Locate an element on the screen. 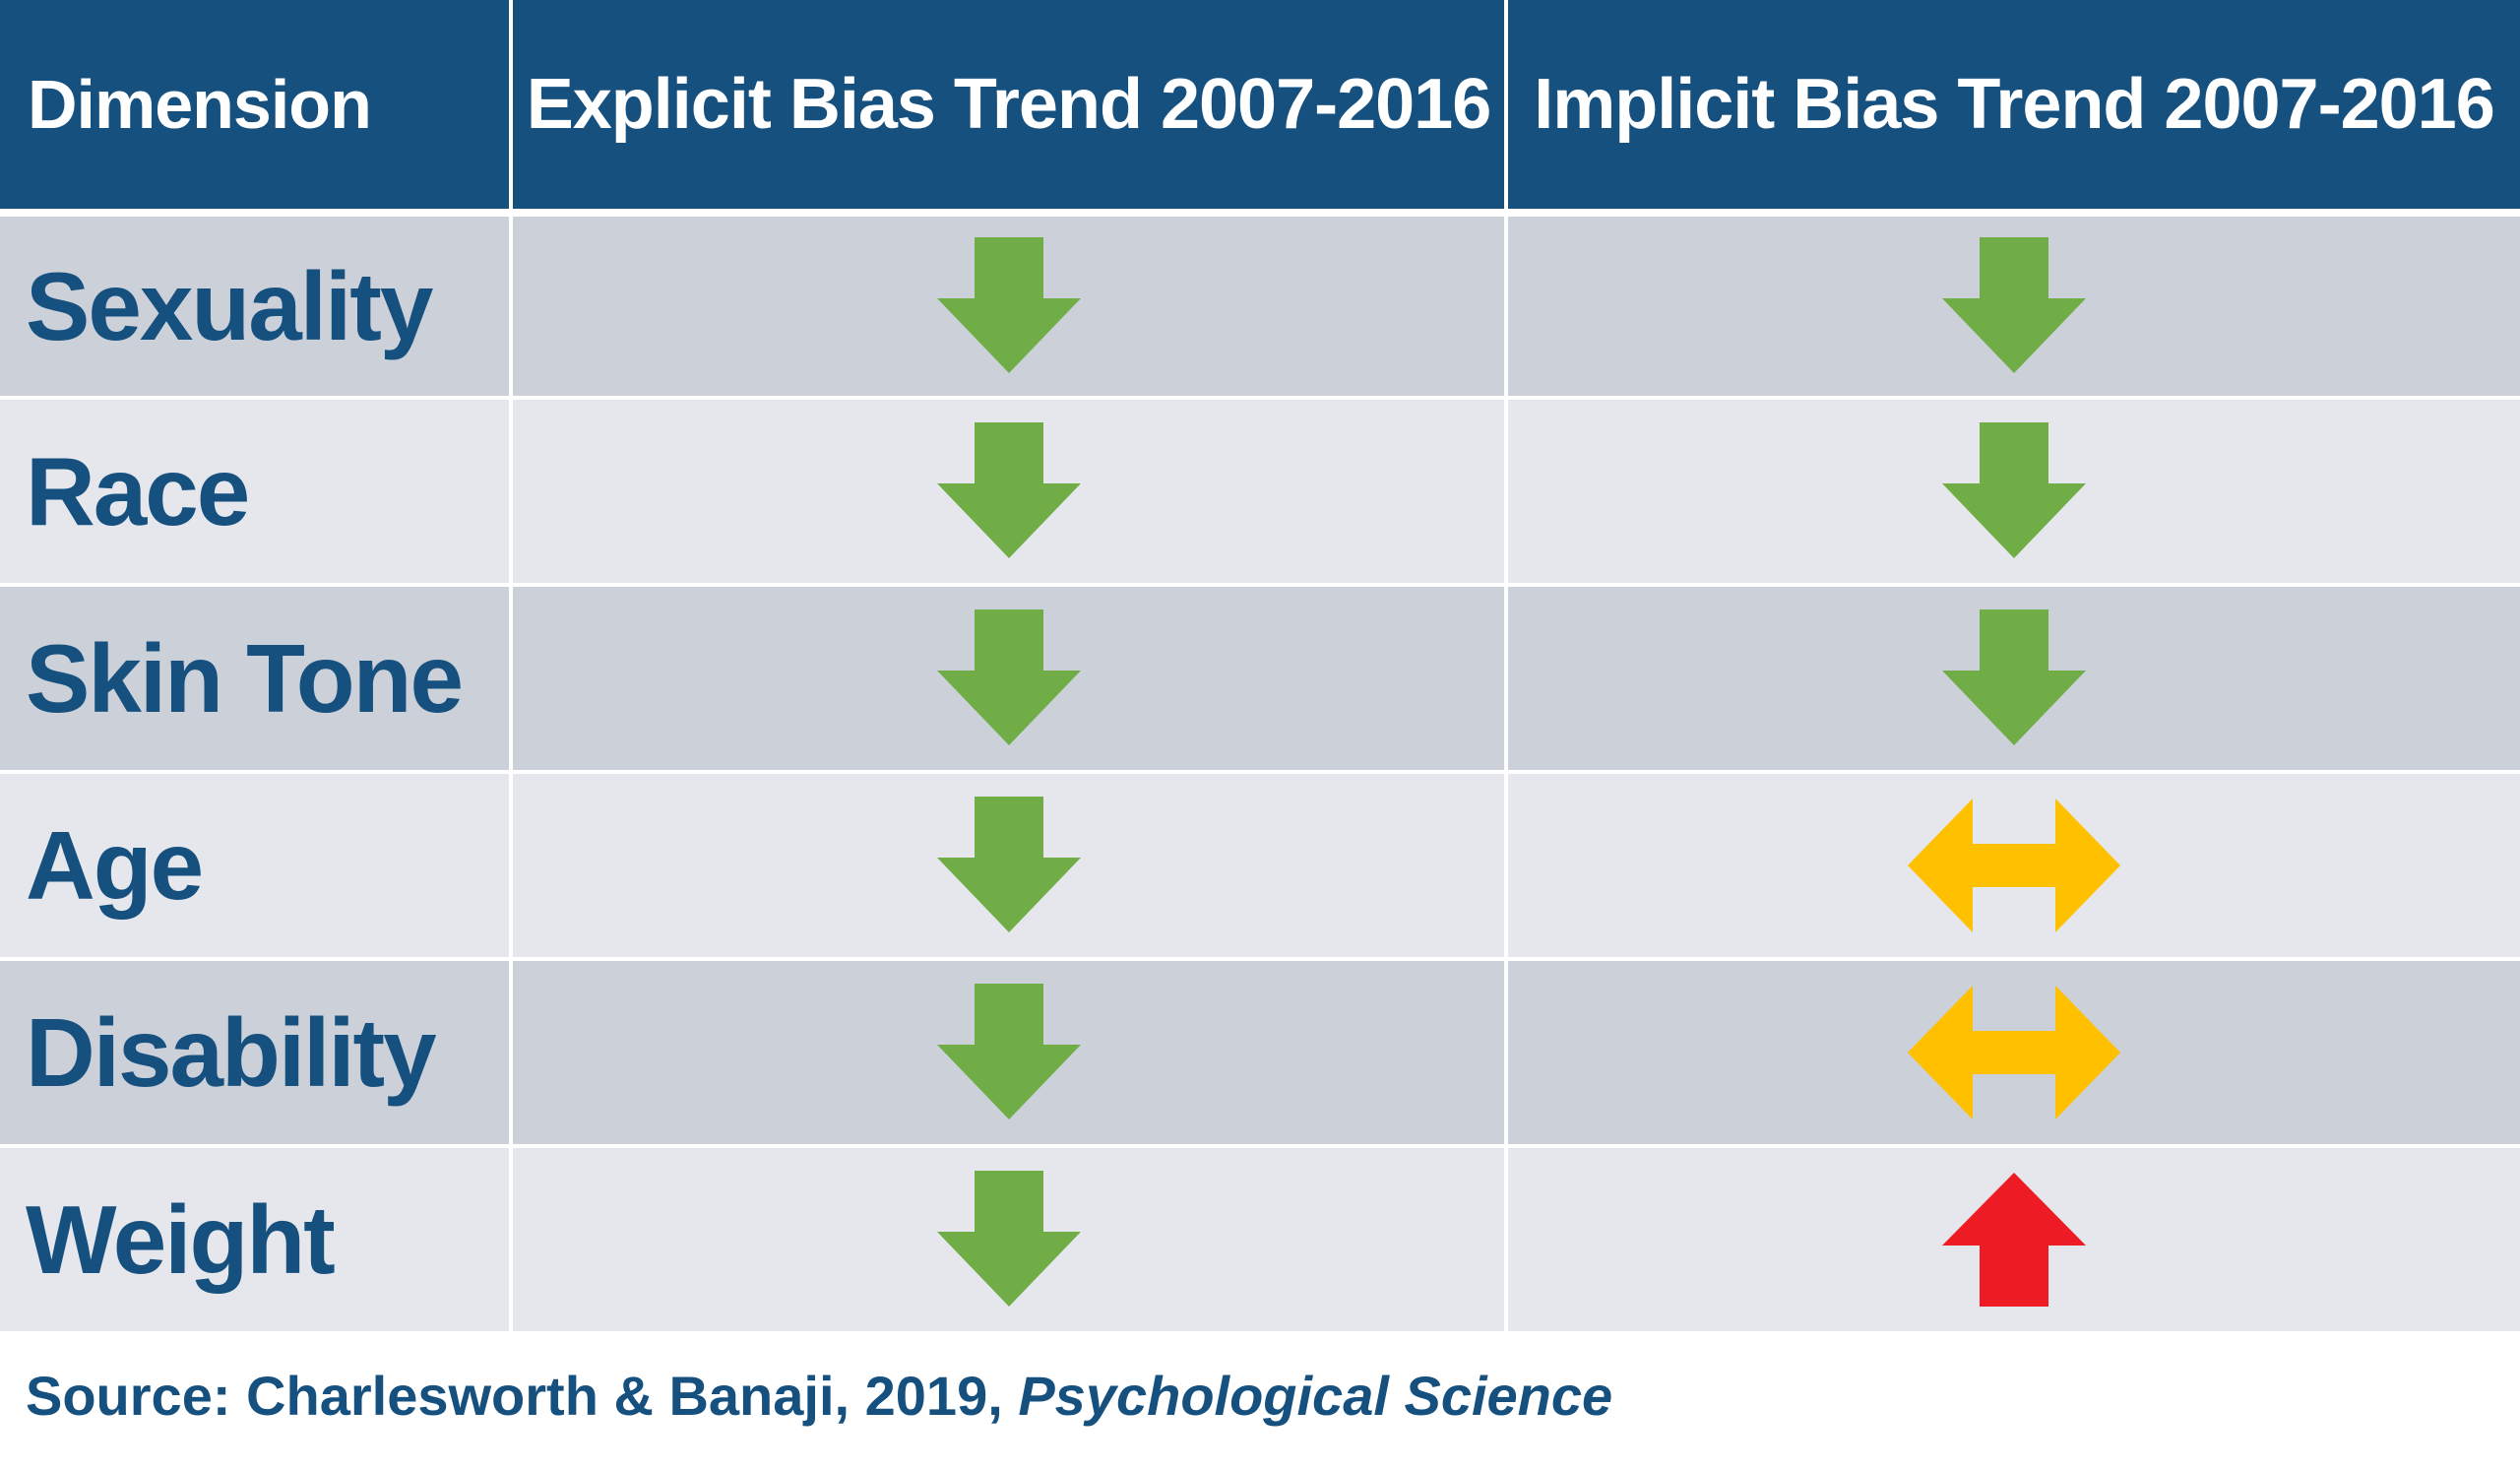  source-text: Source: Charlesworth & Banaji, 2019, is located at coordinates (522, 1396).